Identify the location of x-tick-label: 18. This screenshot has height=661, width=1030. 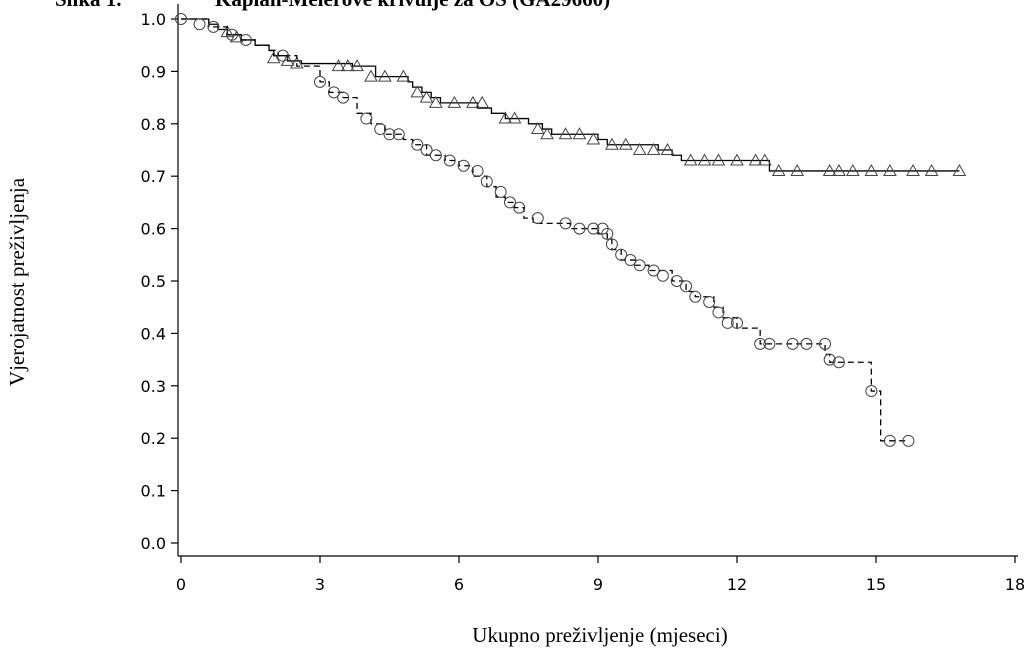
(1015, 584).